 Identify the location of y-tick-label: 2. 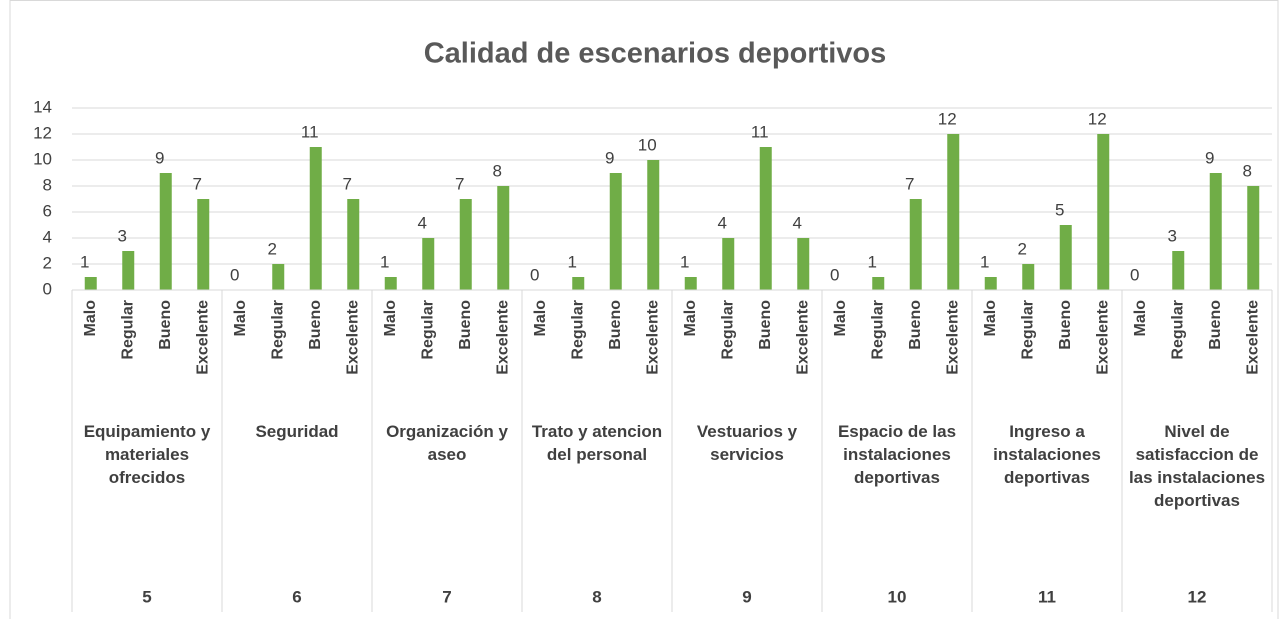
(47, 262).